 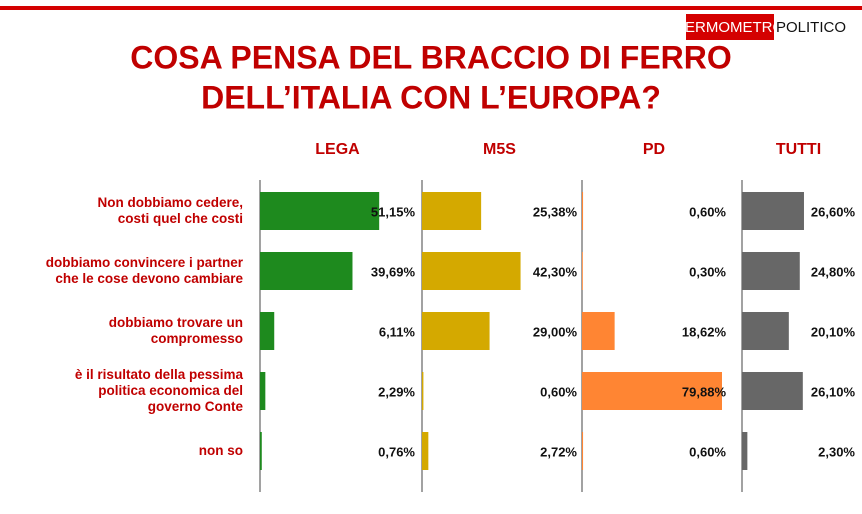 What do you see at coordinates (836, 451) in the screenshot?
I see `value-label: 2,30%` at bounding box center [836, 451].